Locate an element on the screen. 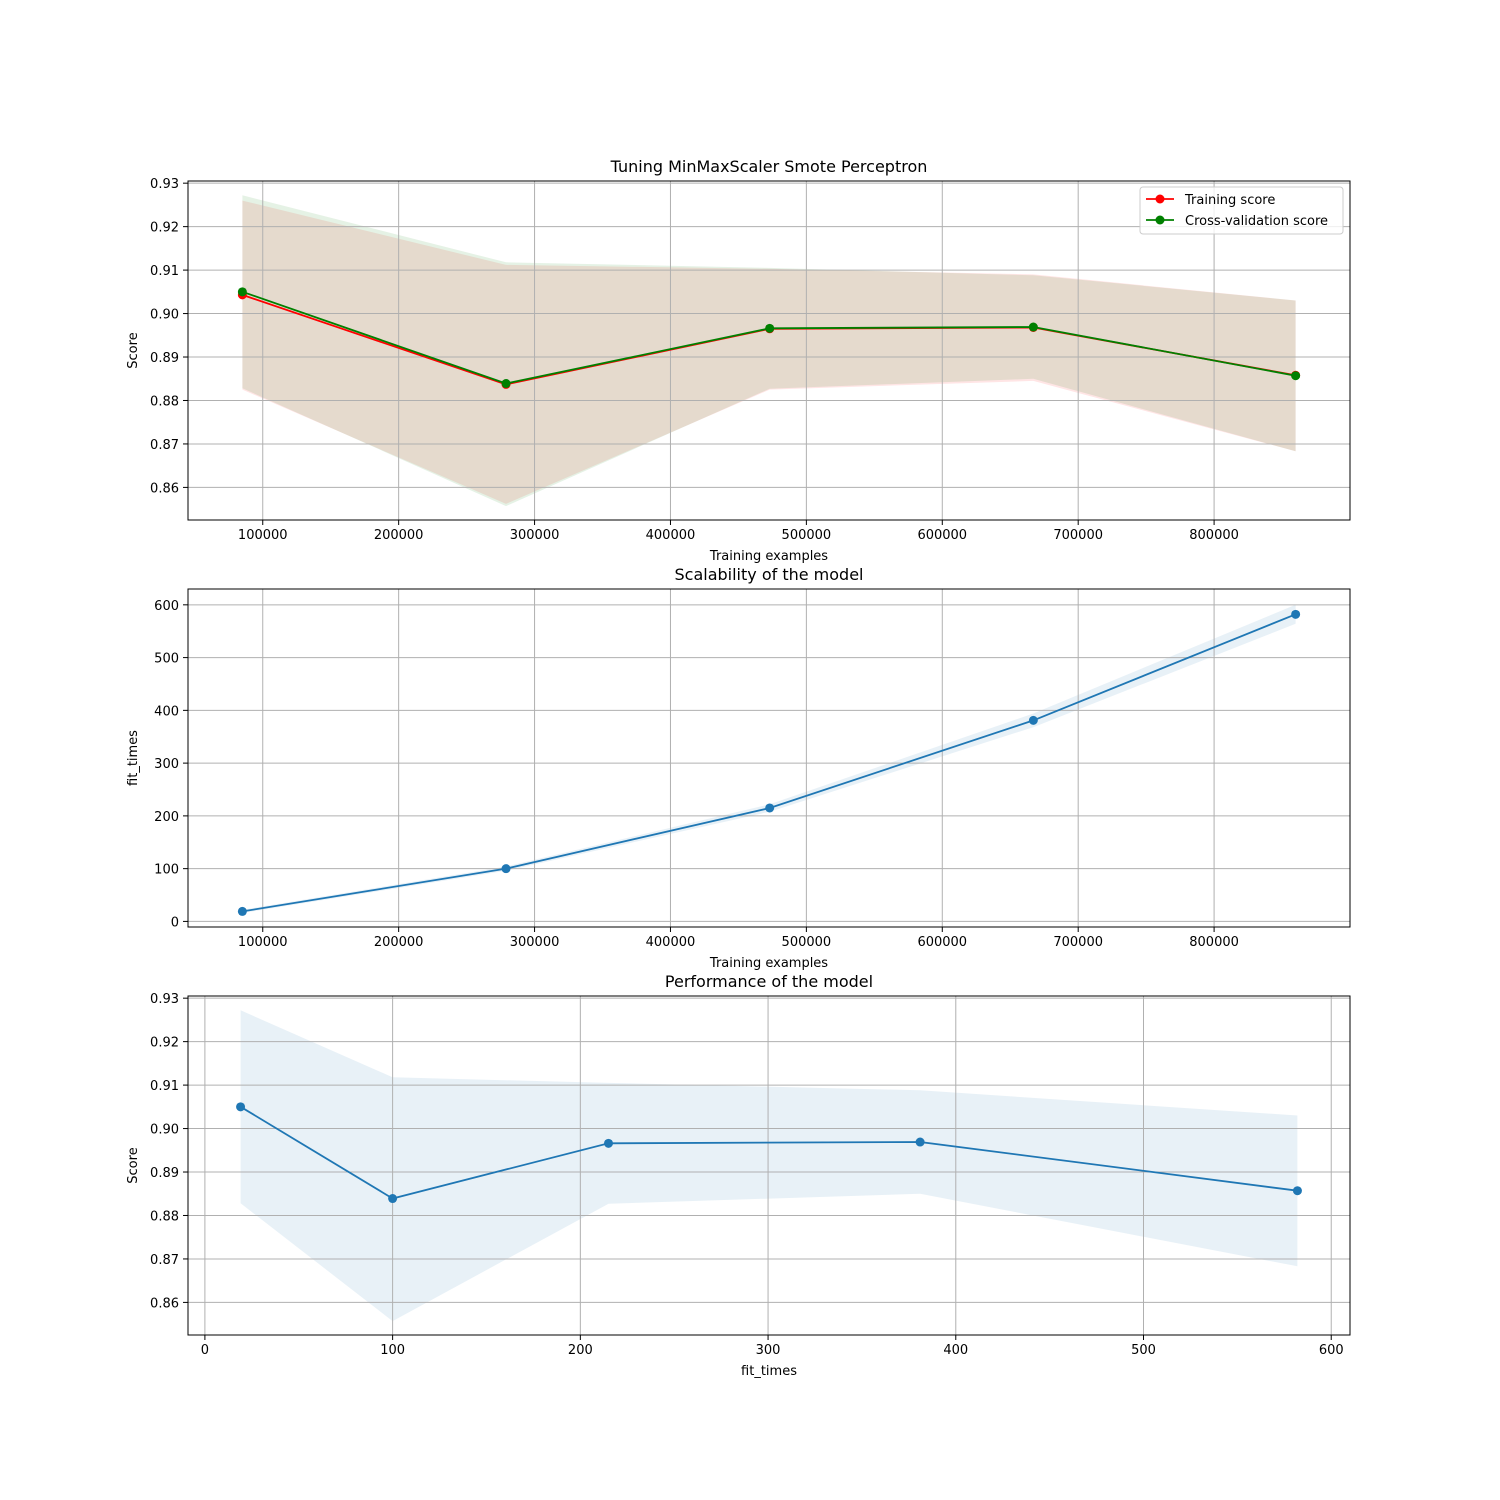 This screenshot has width=1500, height=1500. y-tick-label: 400 is located at coordinates (166, 711).